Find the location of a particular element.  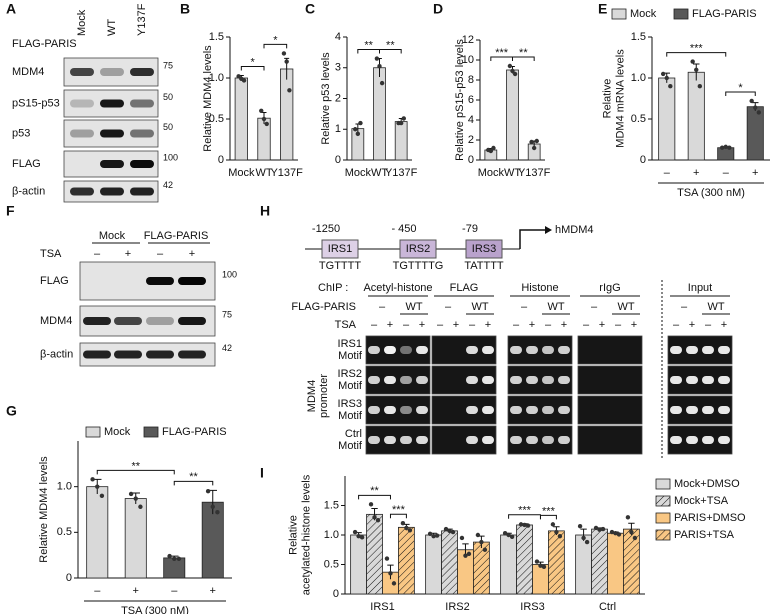

lane-label: Y137F is located at coordinates (142, 19).